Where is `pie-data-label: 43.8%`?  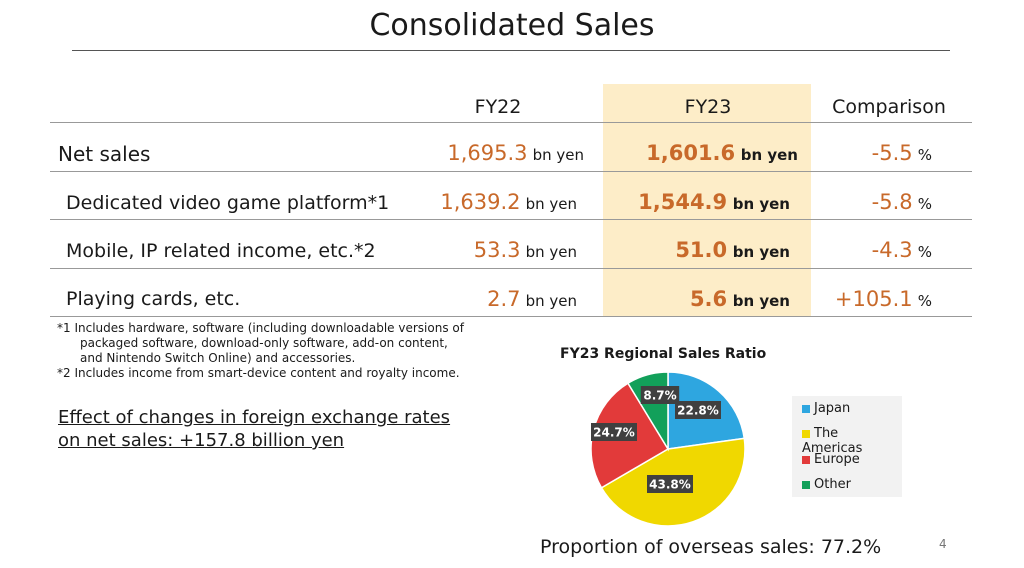 pie-data-label: 43.8% is located at coordinates (670, 484).